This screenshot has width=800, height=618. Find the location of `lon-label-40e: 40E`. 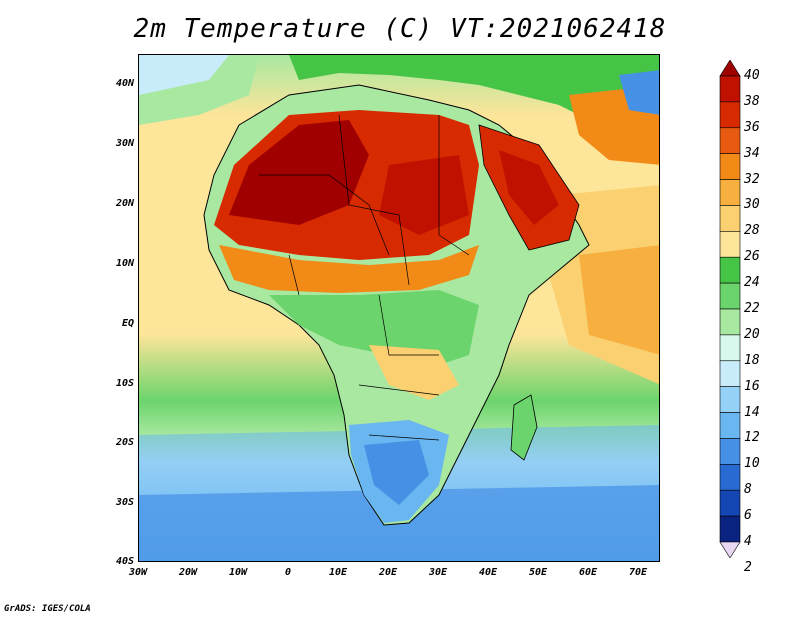

lon-label-40e: 40E is located at coordinates (488, 572).